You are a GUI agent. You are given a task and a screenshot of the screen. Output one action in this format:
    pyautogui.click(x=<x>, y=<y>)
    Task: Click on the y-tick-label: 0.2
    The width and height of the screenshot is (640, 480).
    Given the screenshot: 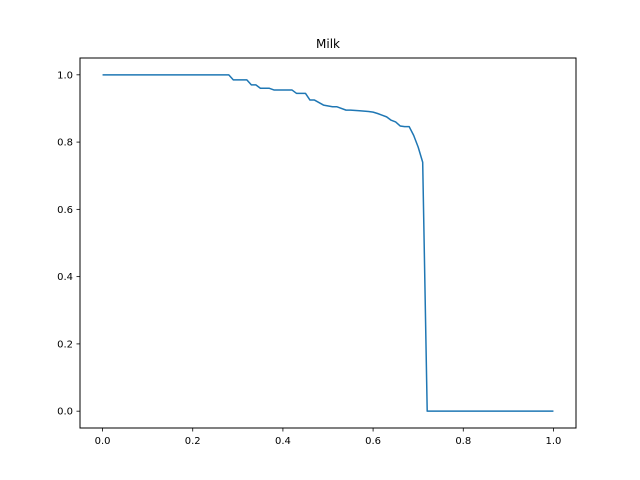 What is the action you would take?
    pyautogui.click(x=65, y=344)
    